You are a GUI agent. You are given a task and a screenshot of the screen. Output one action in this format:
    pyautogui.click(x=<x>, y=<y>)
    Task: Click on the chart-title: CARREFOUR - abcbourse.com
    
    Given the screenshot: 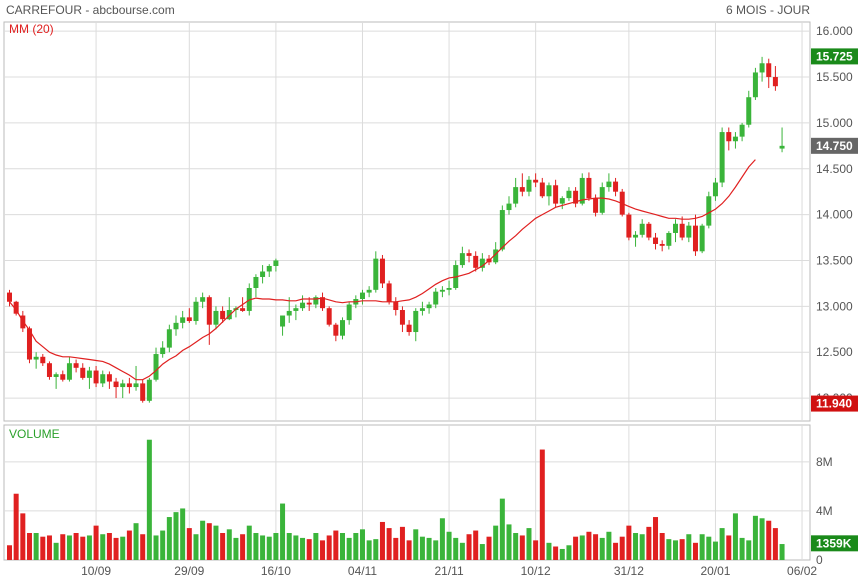 What is the action you would take?
    pyautogui.click(x=90, y=10)
    